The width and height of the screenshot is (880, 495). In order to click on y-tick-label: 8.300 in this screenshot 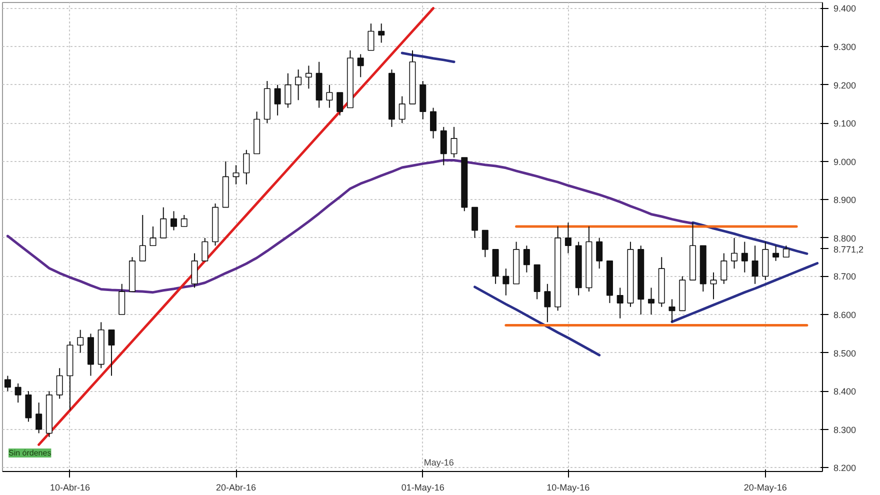, I will do `click(845, 429)`.